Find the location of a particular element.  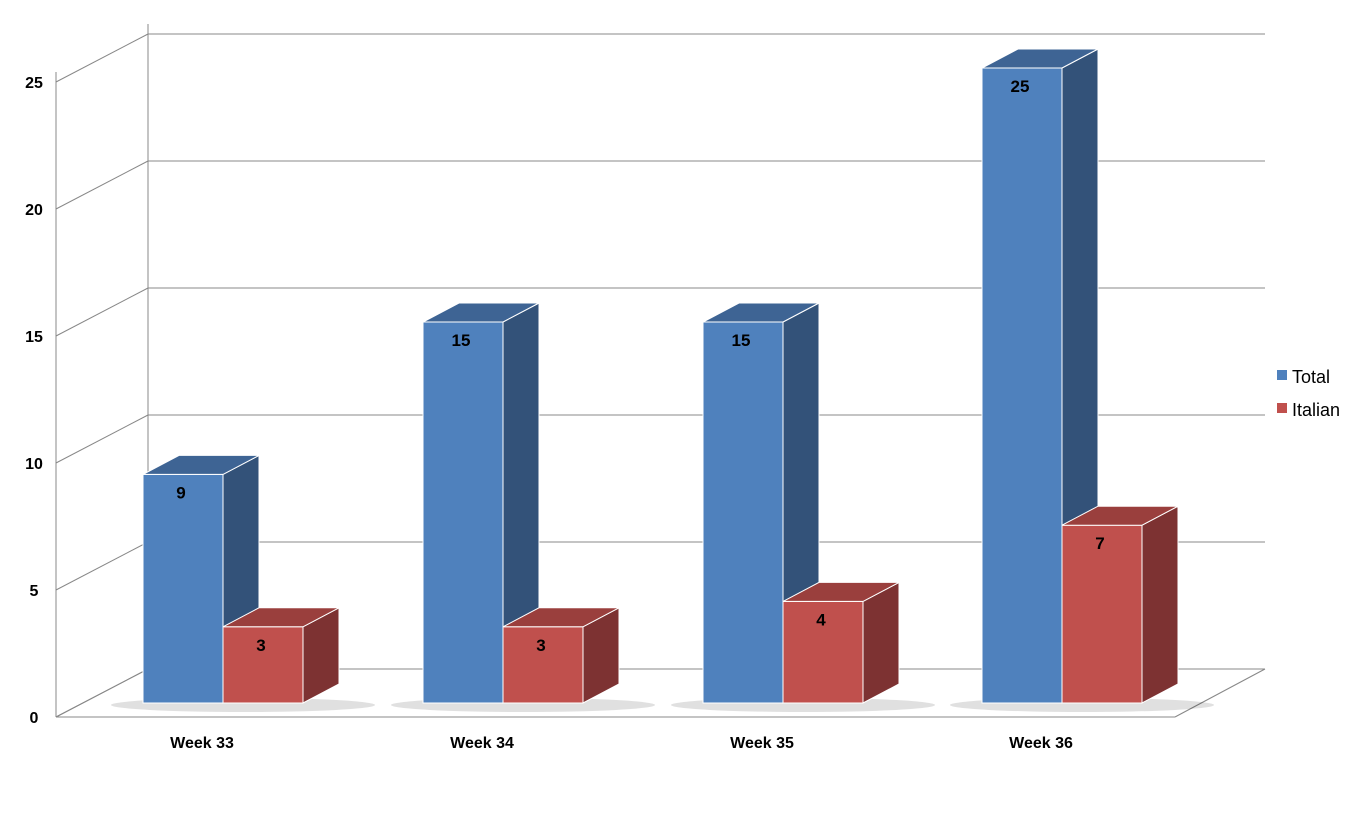

x-tick-label: Week 36 is located at coordinates (1041, 743).